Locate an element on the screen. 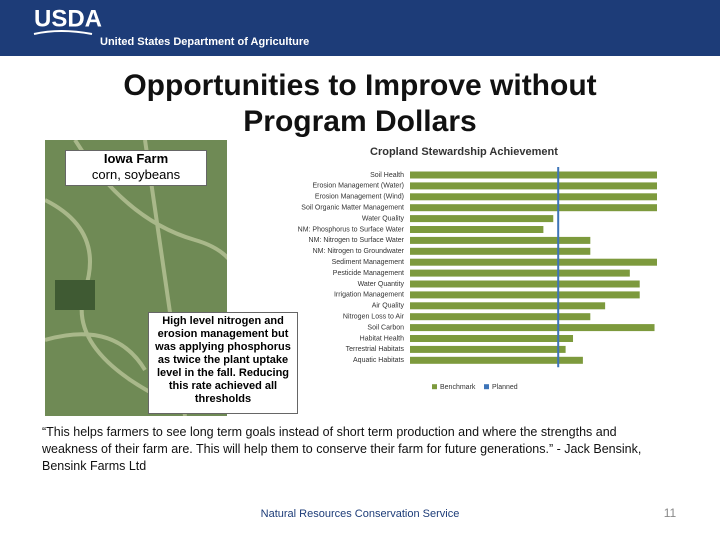 The width and height of the screenshot is (720, 540). farm-photo is located at coordinates (136, 278).